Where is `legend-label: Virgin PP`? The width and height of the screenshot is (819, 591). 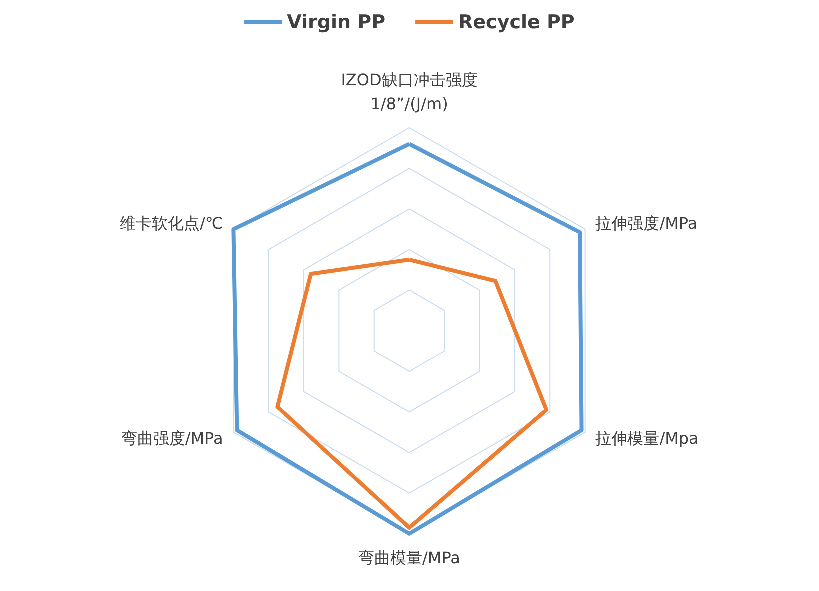 legend-label: Virgin PP is located at coordinates (336, 23).